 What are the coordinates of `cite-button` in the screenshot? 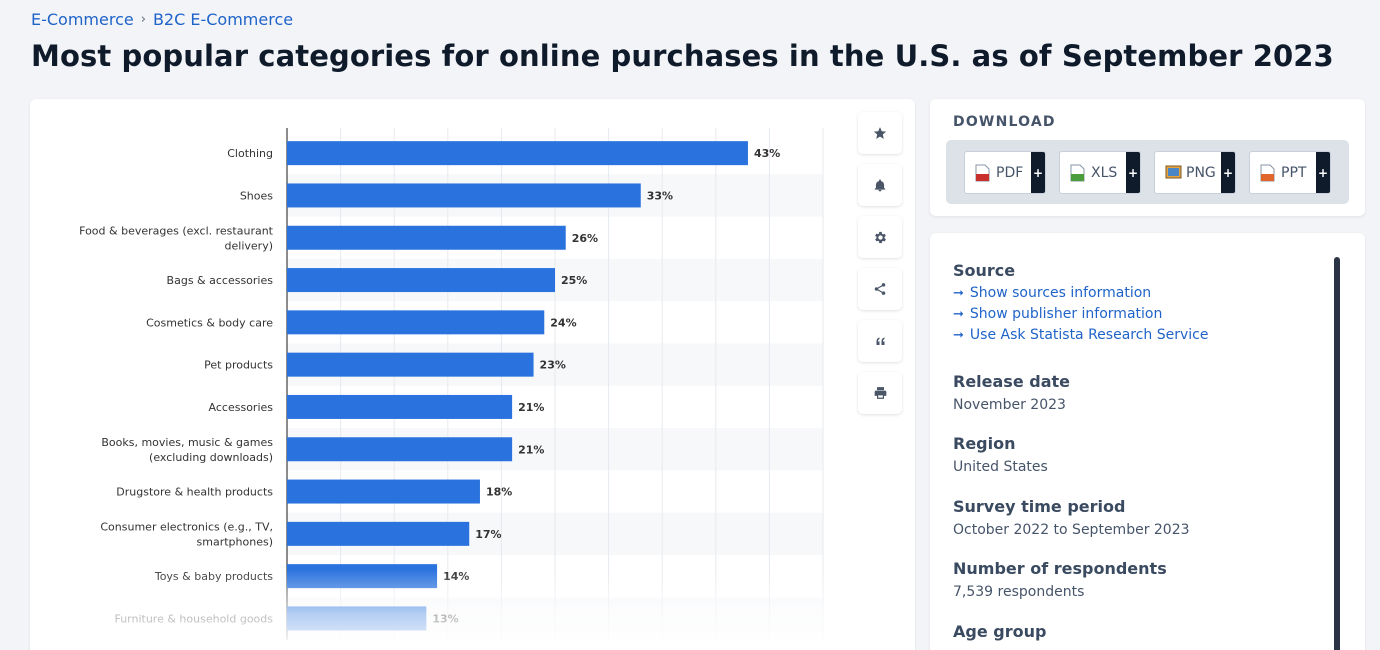 It's located at (880, 341).